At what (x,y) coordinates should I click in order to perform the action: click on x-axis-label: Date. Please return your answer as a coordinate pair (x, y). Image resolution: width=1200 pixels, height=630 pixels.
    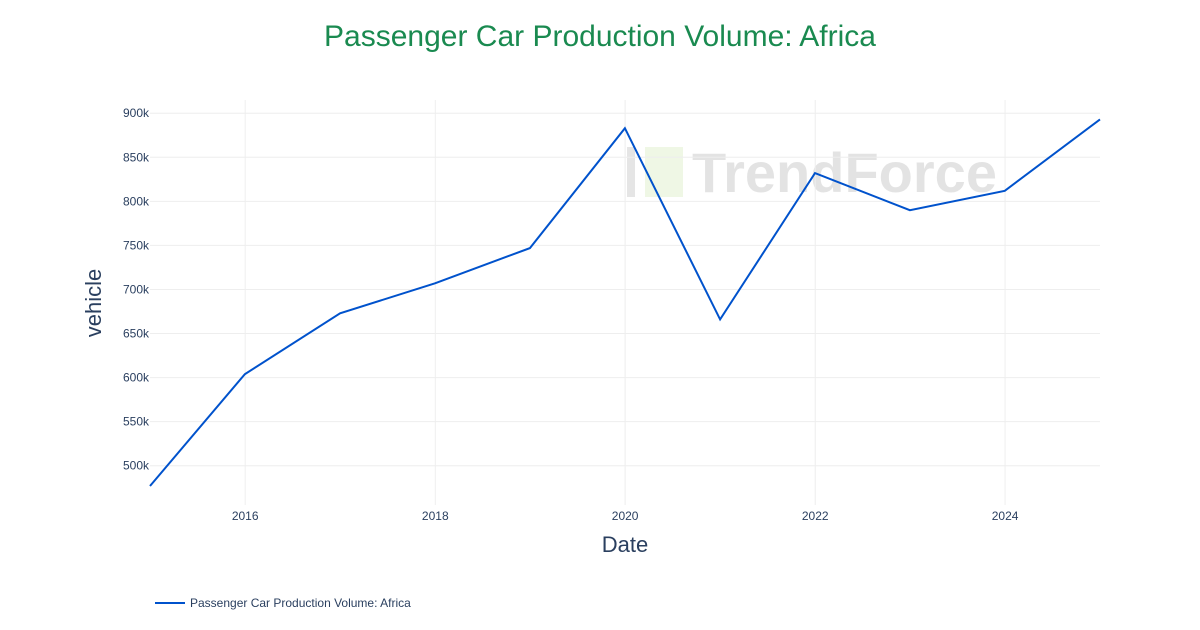
    Looking at the image, I should click on (625, 544).